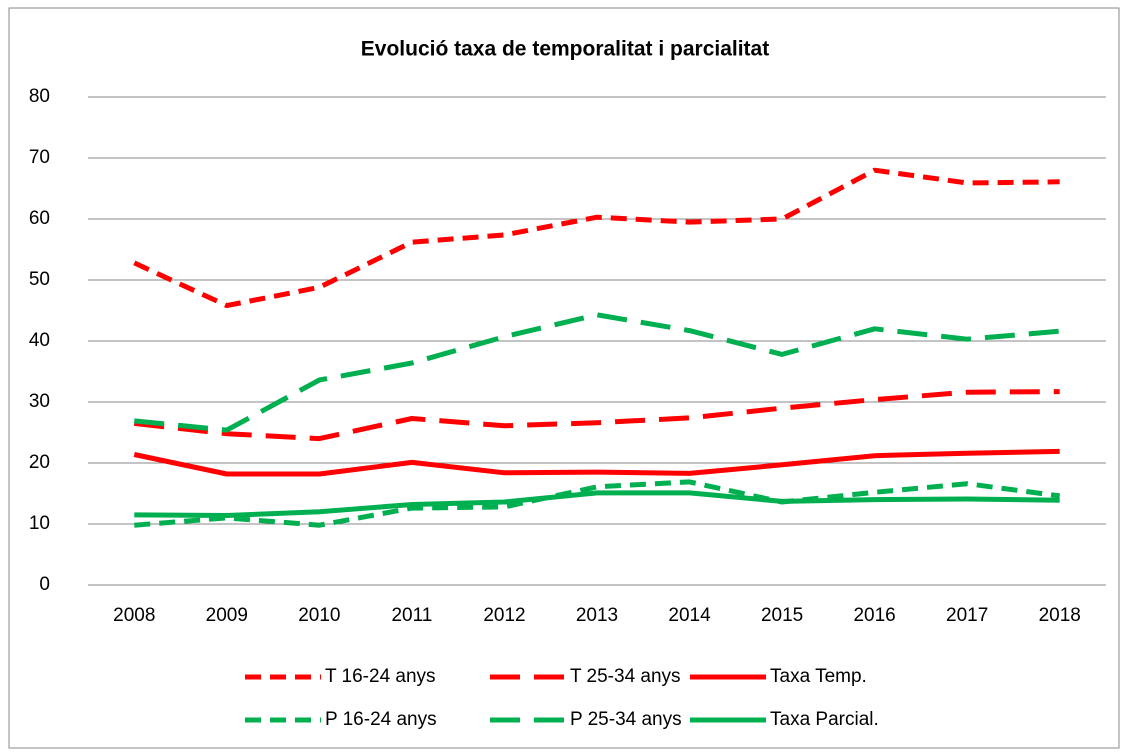  Describe the element at coordinates (782, 615) in the screenshot. I see `x-tick-label: 2015` at that location.